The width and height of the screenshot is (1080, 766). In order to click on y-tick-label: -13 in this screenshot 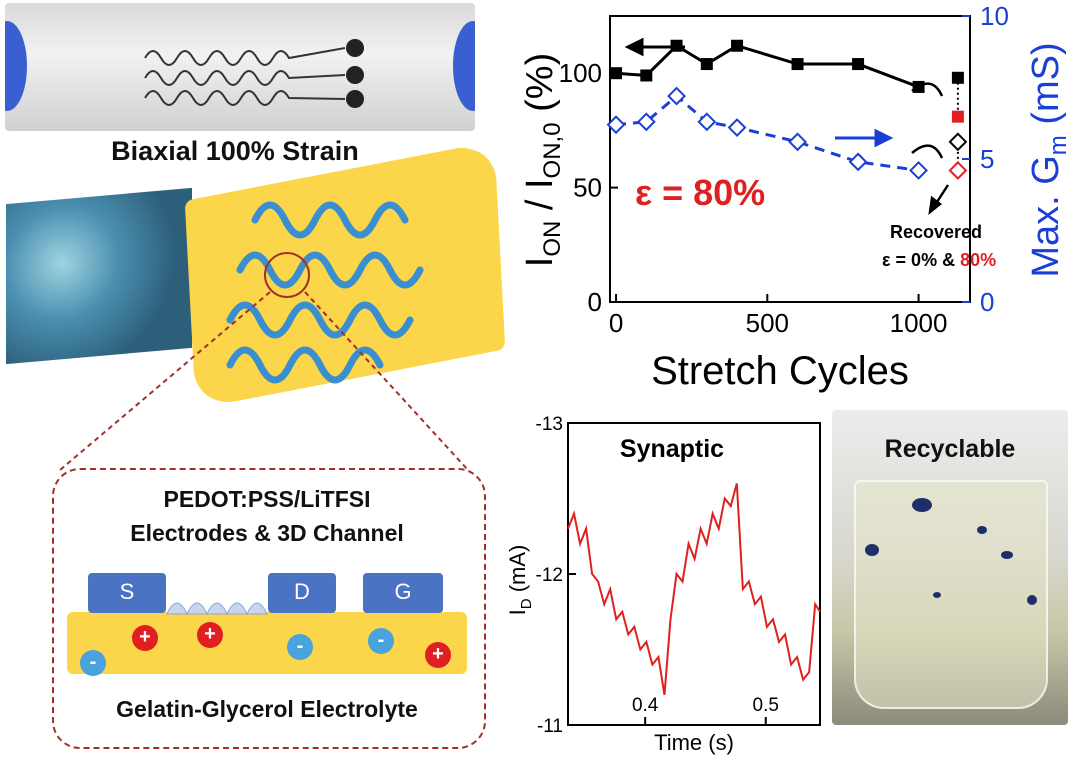, I will do `click(549, 424)`.